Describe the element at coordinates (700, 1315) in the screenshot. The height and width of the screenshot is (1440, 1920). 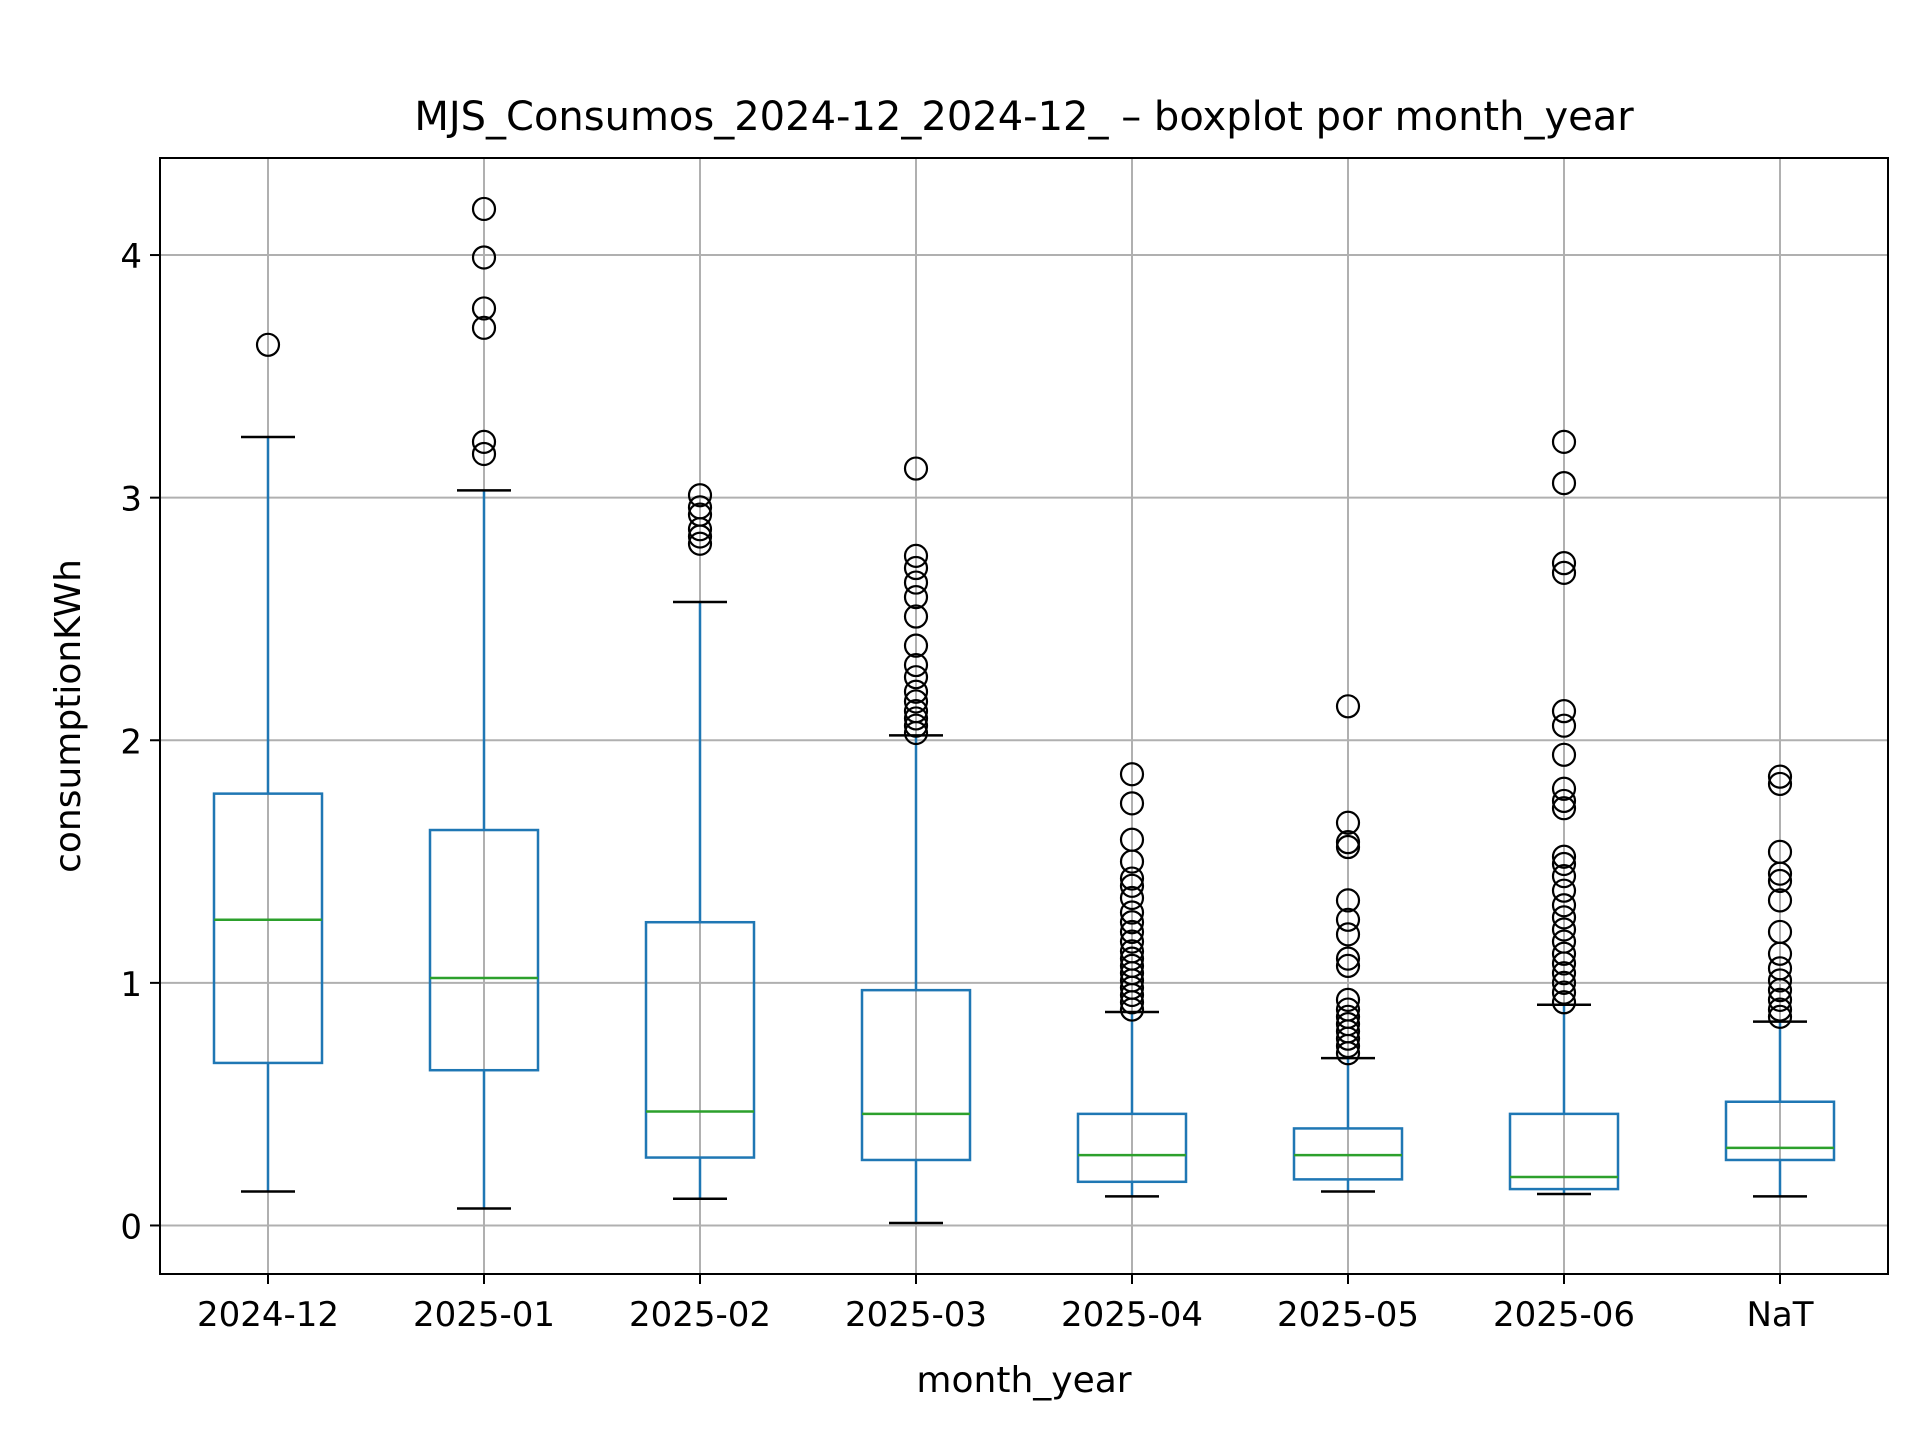
I see `x-tick-label: 2025-02` at that location.